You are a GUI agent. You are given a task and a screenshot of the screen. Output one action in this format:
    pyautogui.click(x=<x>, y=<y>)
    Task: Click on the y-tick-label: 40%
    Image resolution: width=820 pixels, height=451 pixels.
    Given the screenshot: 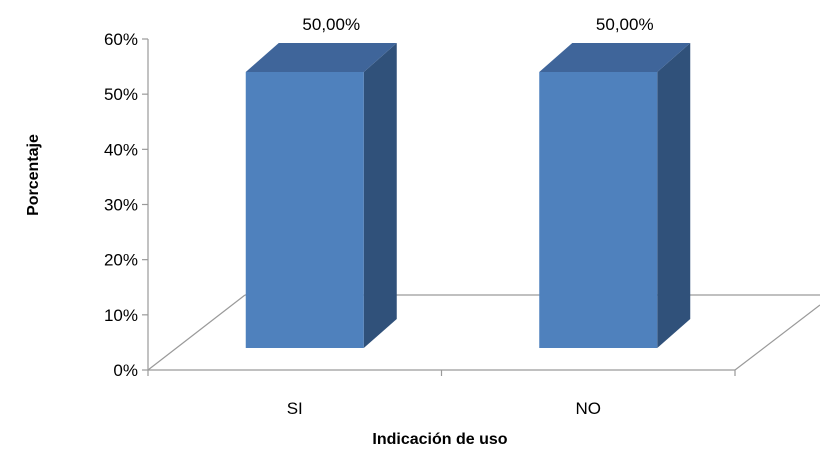 What is the action you would take?
    pyautogui.click(x=121, y=149)
    